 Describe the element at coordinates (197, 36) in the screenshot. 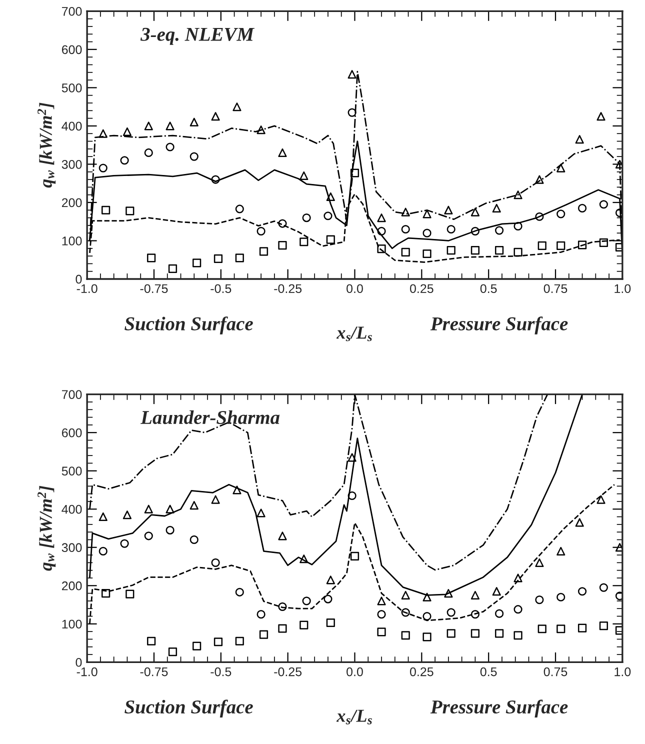

I see `text: 3-eq. NLEVM` at that location.